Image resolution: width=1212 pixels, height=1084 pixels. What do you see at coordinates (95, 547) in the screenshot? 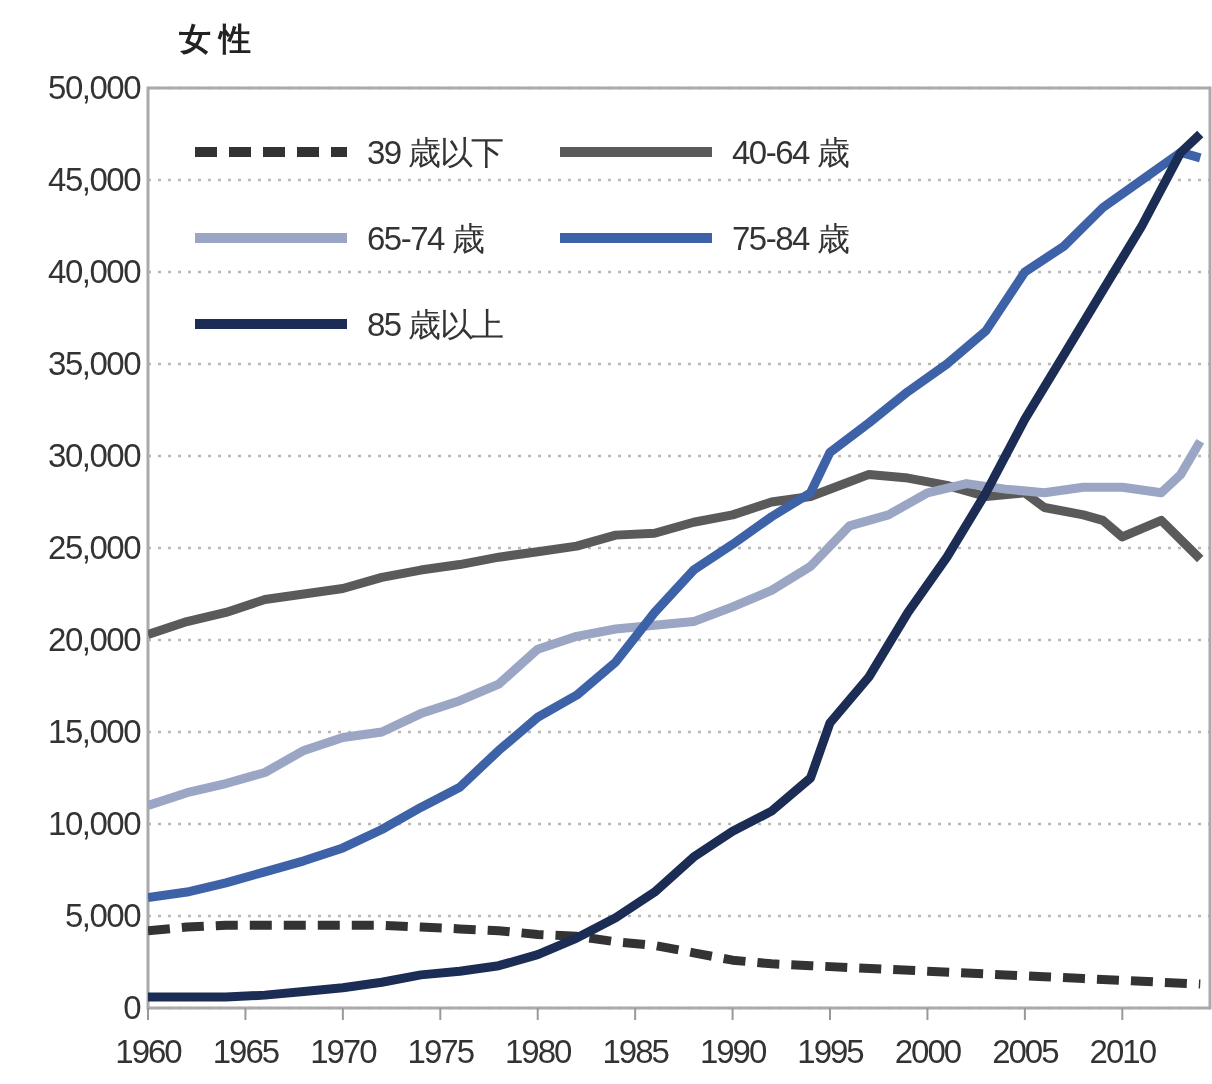
I see `y-tick-label: 25,000` at bounding box center [95, 547].